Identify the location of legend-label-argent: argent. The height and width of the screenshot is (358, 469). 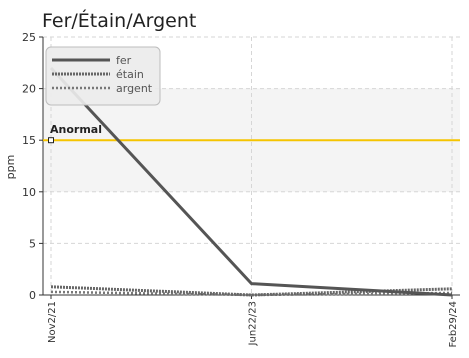
(134, 88).